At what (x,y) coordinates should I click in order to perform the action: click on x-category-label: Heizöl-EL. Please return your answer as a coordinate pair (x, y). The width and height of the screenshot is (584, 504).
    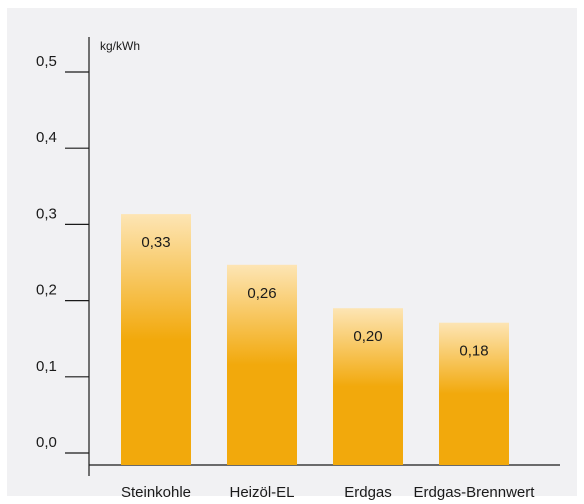
    Looking at the image, I should click on (261, 492).